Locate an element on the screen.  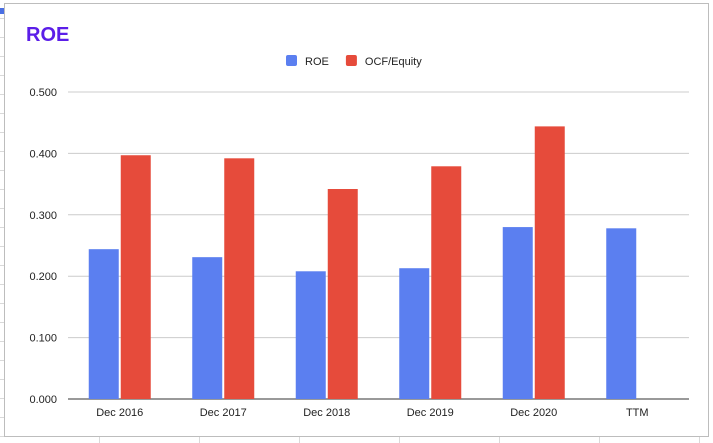
y-tick-label: 0.300 is located at coordinates (43, 216).